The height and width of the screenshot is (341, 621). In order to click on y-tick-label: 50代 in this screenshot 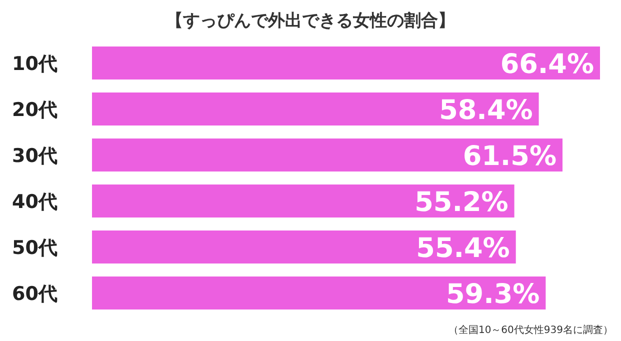, I will do `click(35, 248)`.